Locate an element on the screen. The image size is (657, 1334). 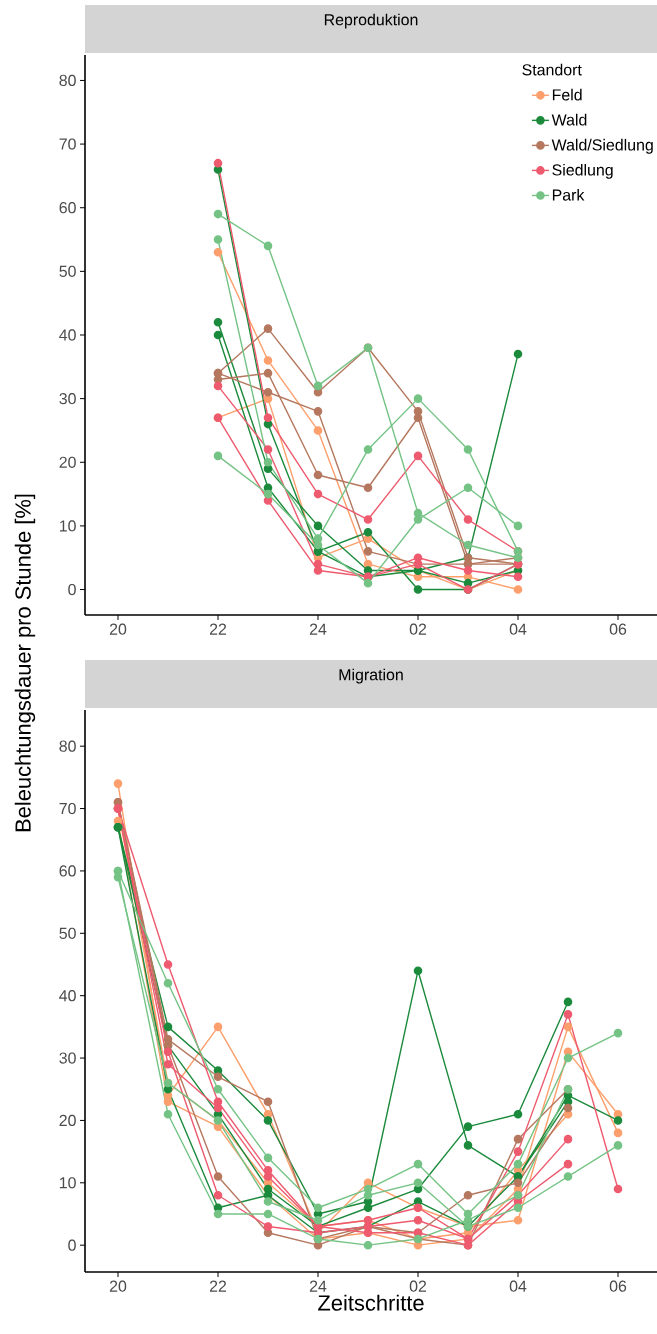
y-axis-title: Beleuchtungsdauer pro Stunde [%] is located at coordinates (25, 663).